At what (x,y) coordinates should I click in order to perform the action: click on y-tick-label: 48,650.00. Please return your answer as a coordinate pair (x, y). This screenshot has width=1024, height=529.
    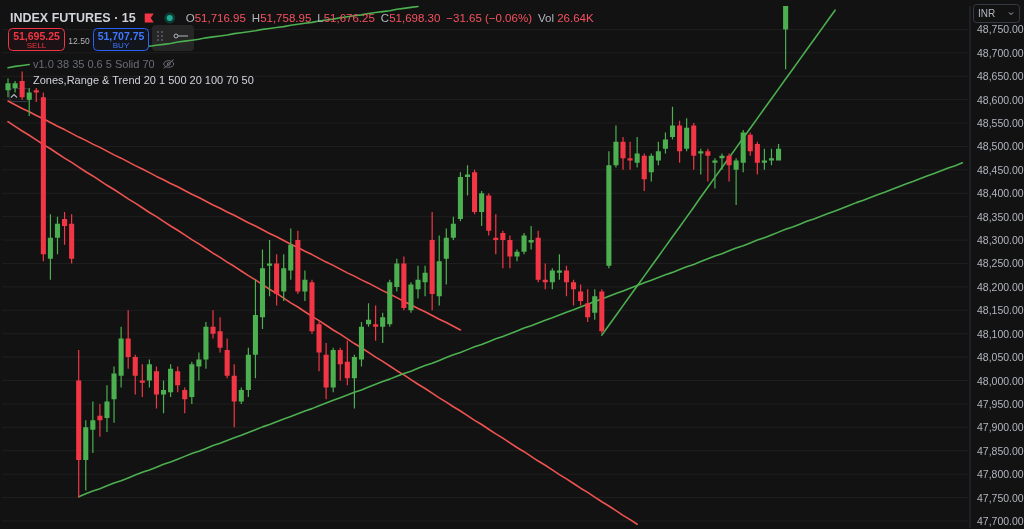
    Looking at the image, I should click on (1000, 76).